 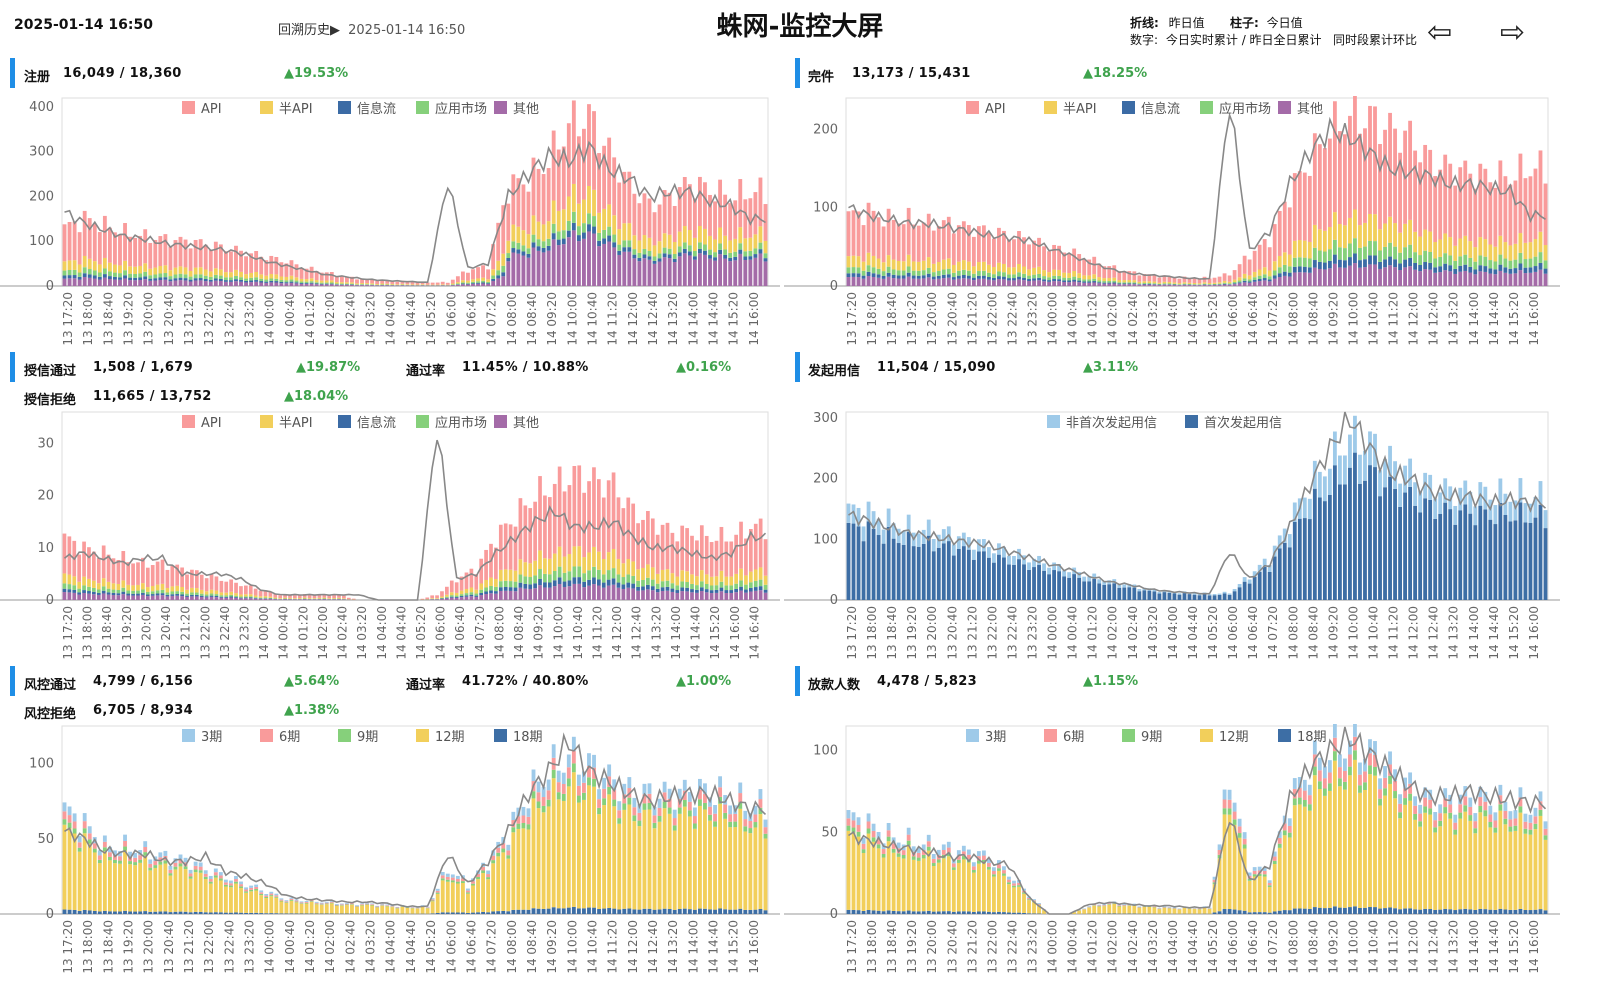 I want to click on back-history-label: 回溯历史▶, so click(x=309, y=30).